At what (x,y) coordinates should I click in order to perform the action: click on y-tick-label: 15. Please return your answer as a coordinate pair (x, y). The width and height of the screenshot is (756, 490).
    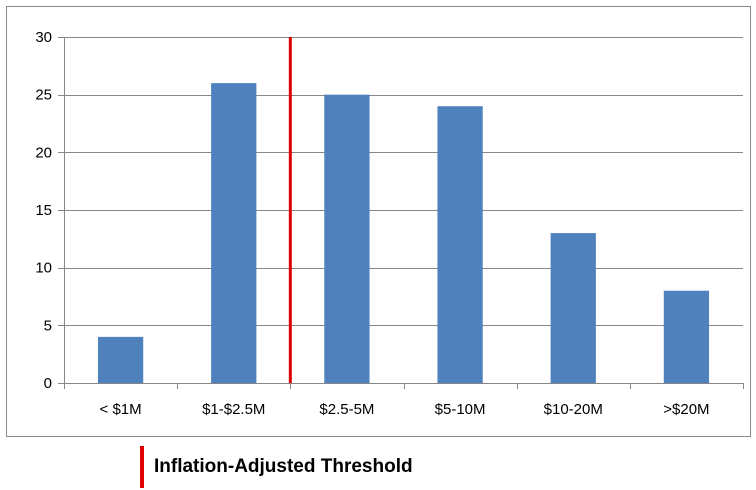
    Looking at the image, I should click on (43, 210).